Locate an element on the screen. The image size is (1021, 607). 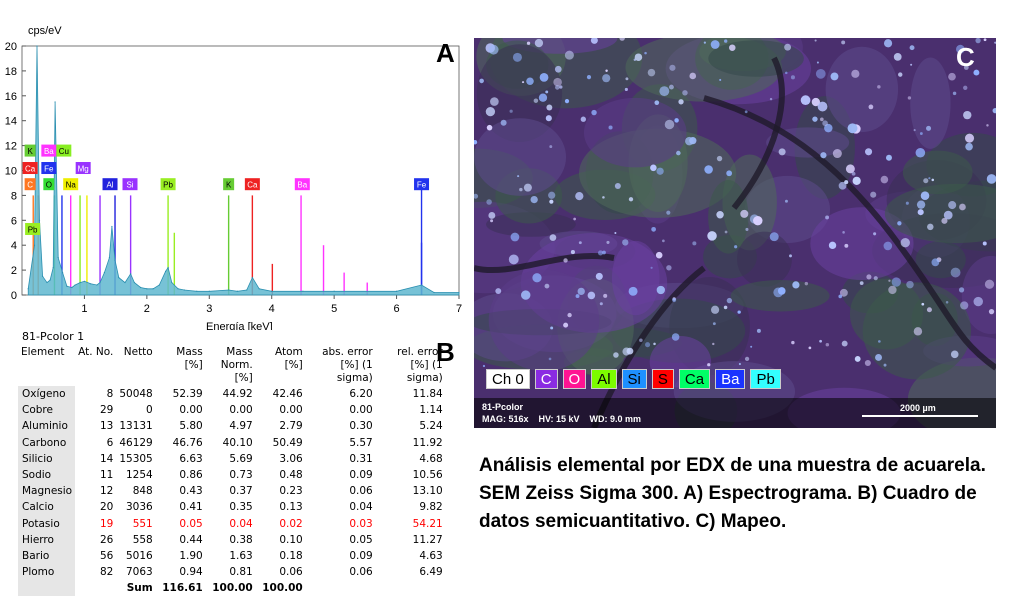
element-name-cell: Carbono is located at coordinates (47, 442).